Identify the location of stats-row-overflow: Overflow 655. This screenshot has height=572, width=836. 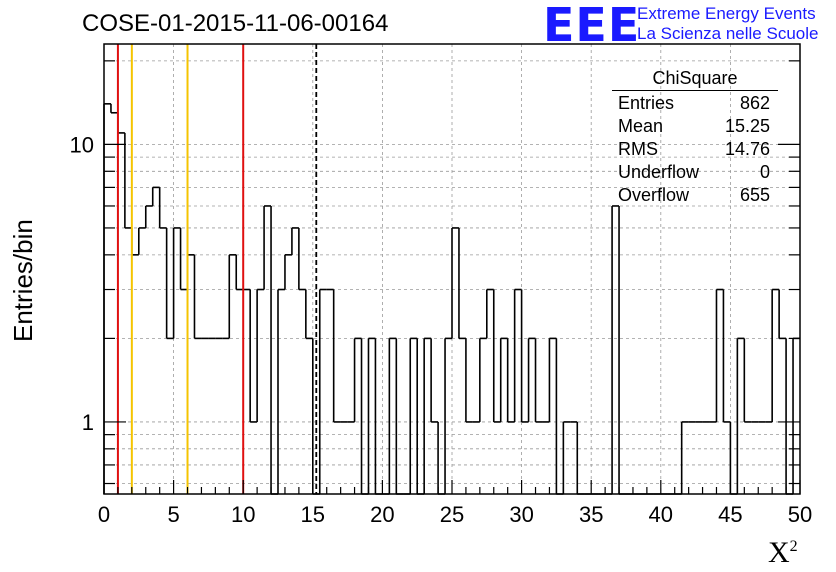
(695, 195).